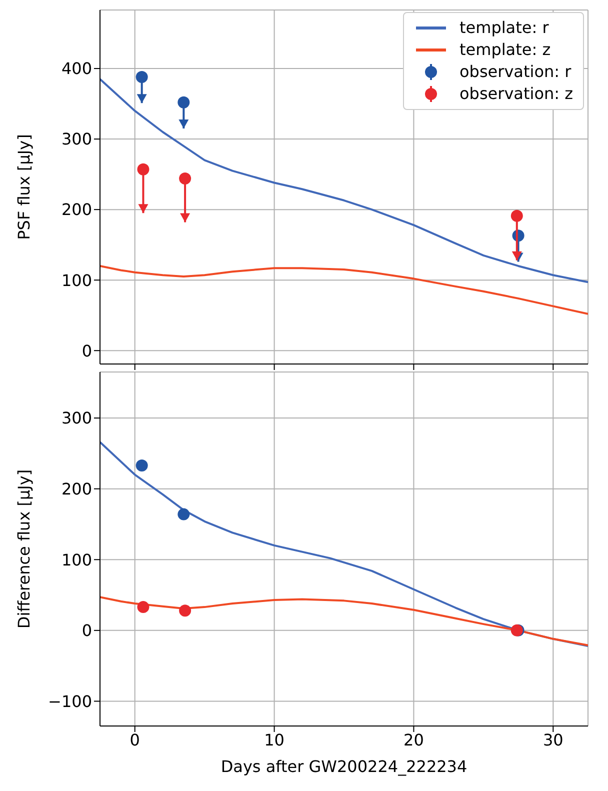 This screenshot has width=608, height=791. Describe the element at coordinates (24, 549) in the screenshot. I see `y-axis-title: Difference flux [μJy]` at that location.